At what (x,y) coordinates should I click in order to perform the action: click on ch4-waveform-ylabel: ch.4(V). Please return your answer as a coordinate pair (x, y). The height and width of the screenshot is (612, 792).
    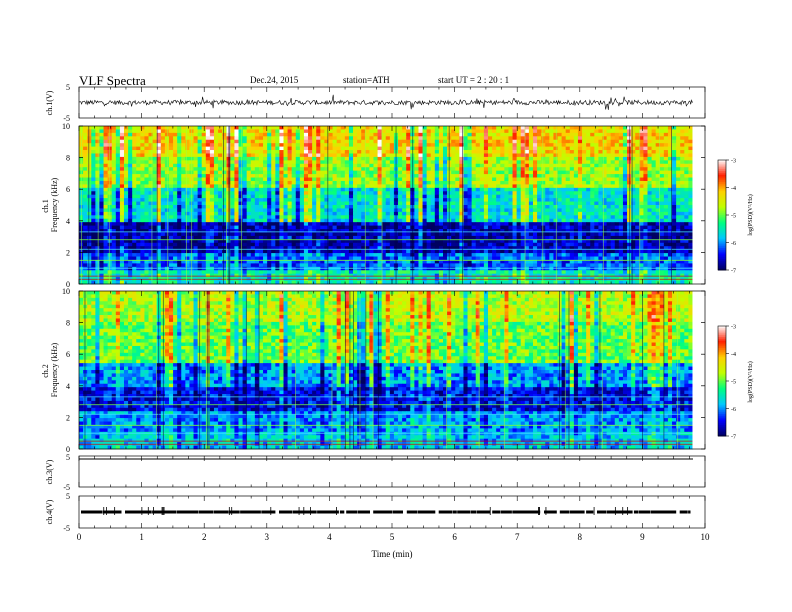
    Looking at the image, I should click on (49, 511).